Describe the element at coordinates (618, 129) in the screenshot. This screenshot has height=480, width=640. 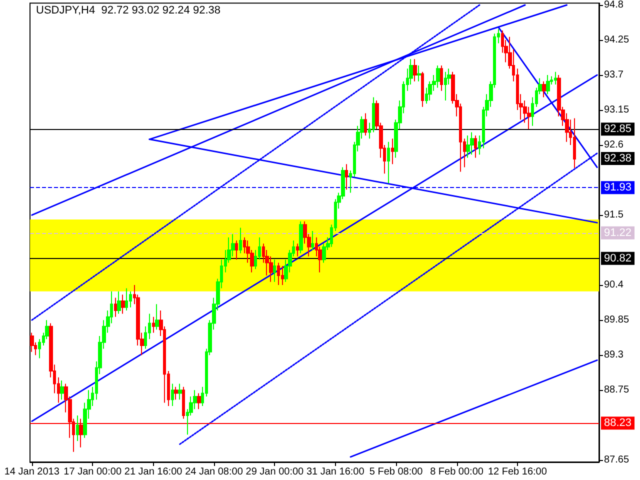
I see `ref-line-label: 92.85` at that location.